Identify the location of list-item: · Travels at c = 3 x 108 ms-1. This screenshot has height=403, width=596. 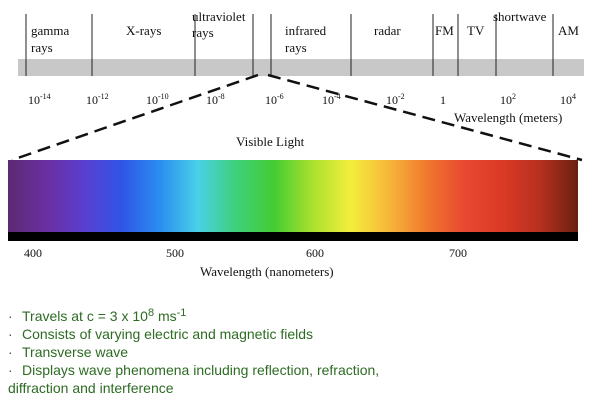
(298, 314).